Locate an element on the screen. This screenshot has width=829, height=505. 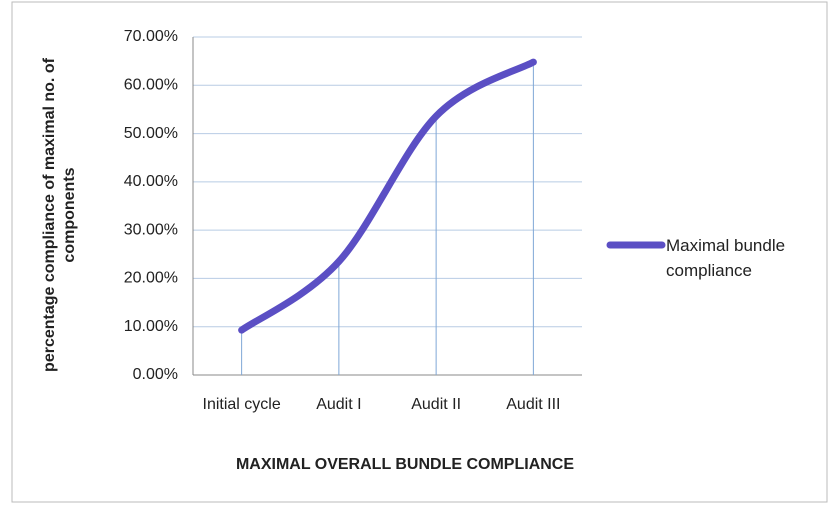
y-tick-label: 30.00% is located at coordinates (151, 229).